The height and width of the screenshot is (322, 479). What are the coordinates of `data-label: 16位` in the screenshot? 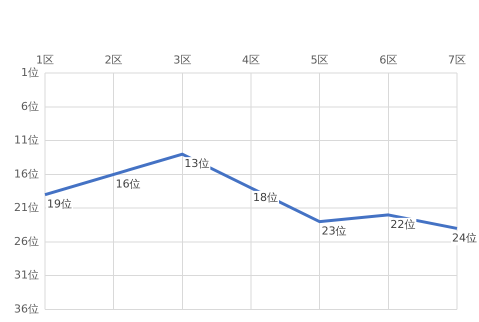 It's located at (128, 183).